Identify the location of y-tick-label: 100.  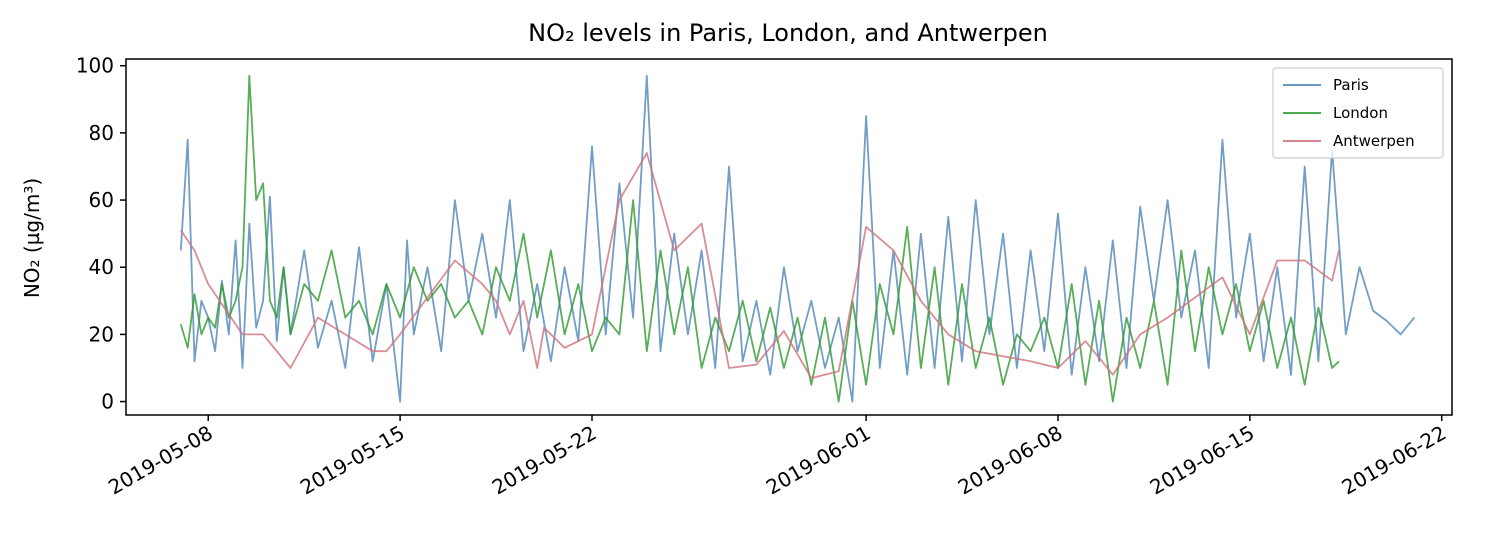
(95, 66).